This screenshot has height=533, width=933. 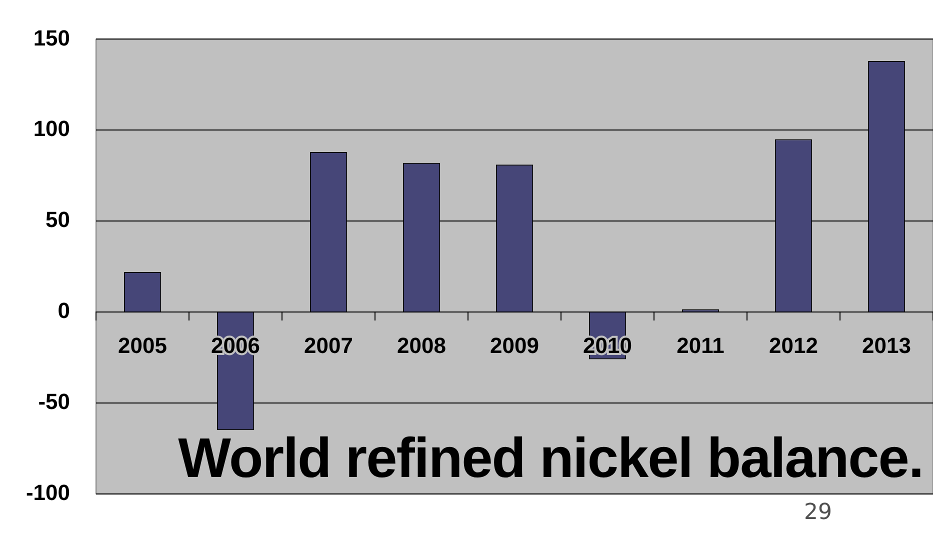 I want to click on x-tick-label: 2011, so click(x=700, y=345).